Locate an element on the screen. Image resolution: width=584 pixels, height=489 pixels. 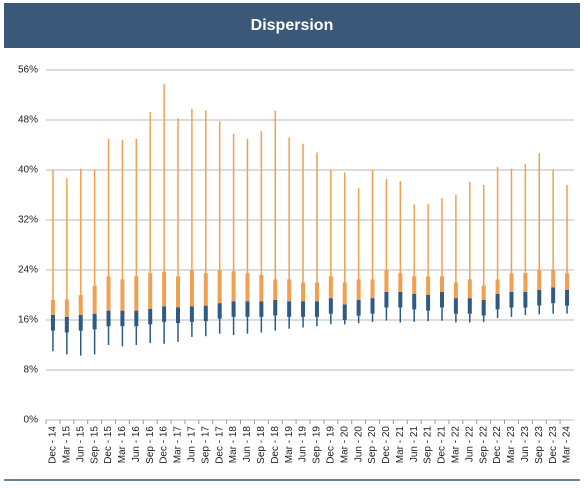
x-tick-label: Dec - 20 is located at coordinates (386, 445).